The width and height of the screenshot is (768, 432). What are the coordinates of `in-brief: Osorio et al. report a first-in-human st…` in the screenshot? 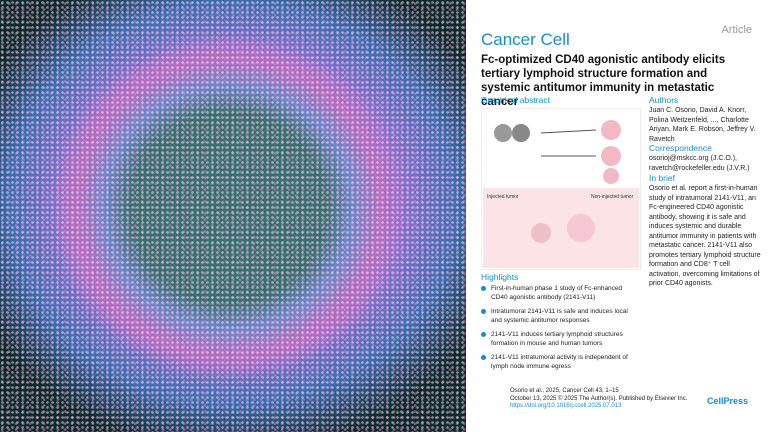 It's located at (705, 236).